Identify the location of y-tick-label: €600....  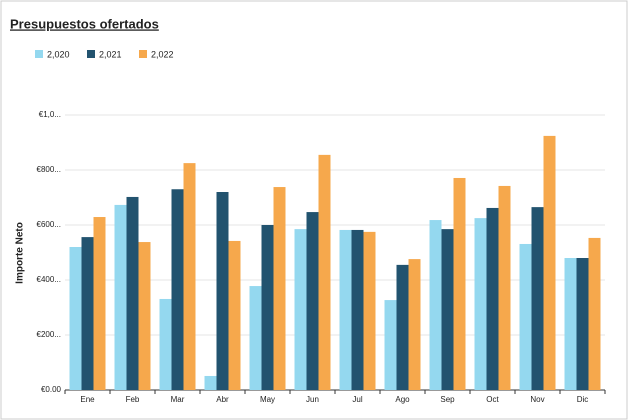
(49, 224).